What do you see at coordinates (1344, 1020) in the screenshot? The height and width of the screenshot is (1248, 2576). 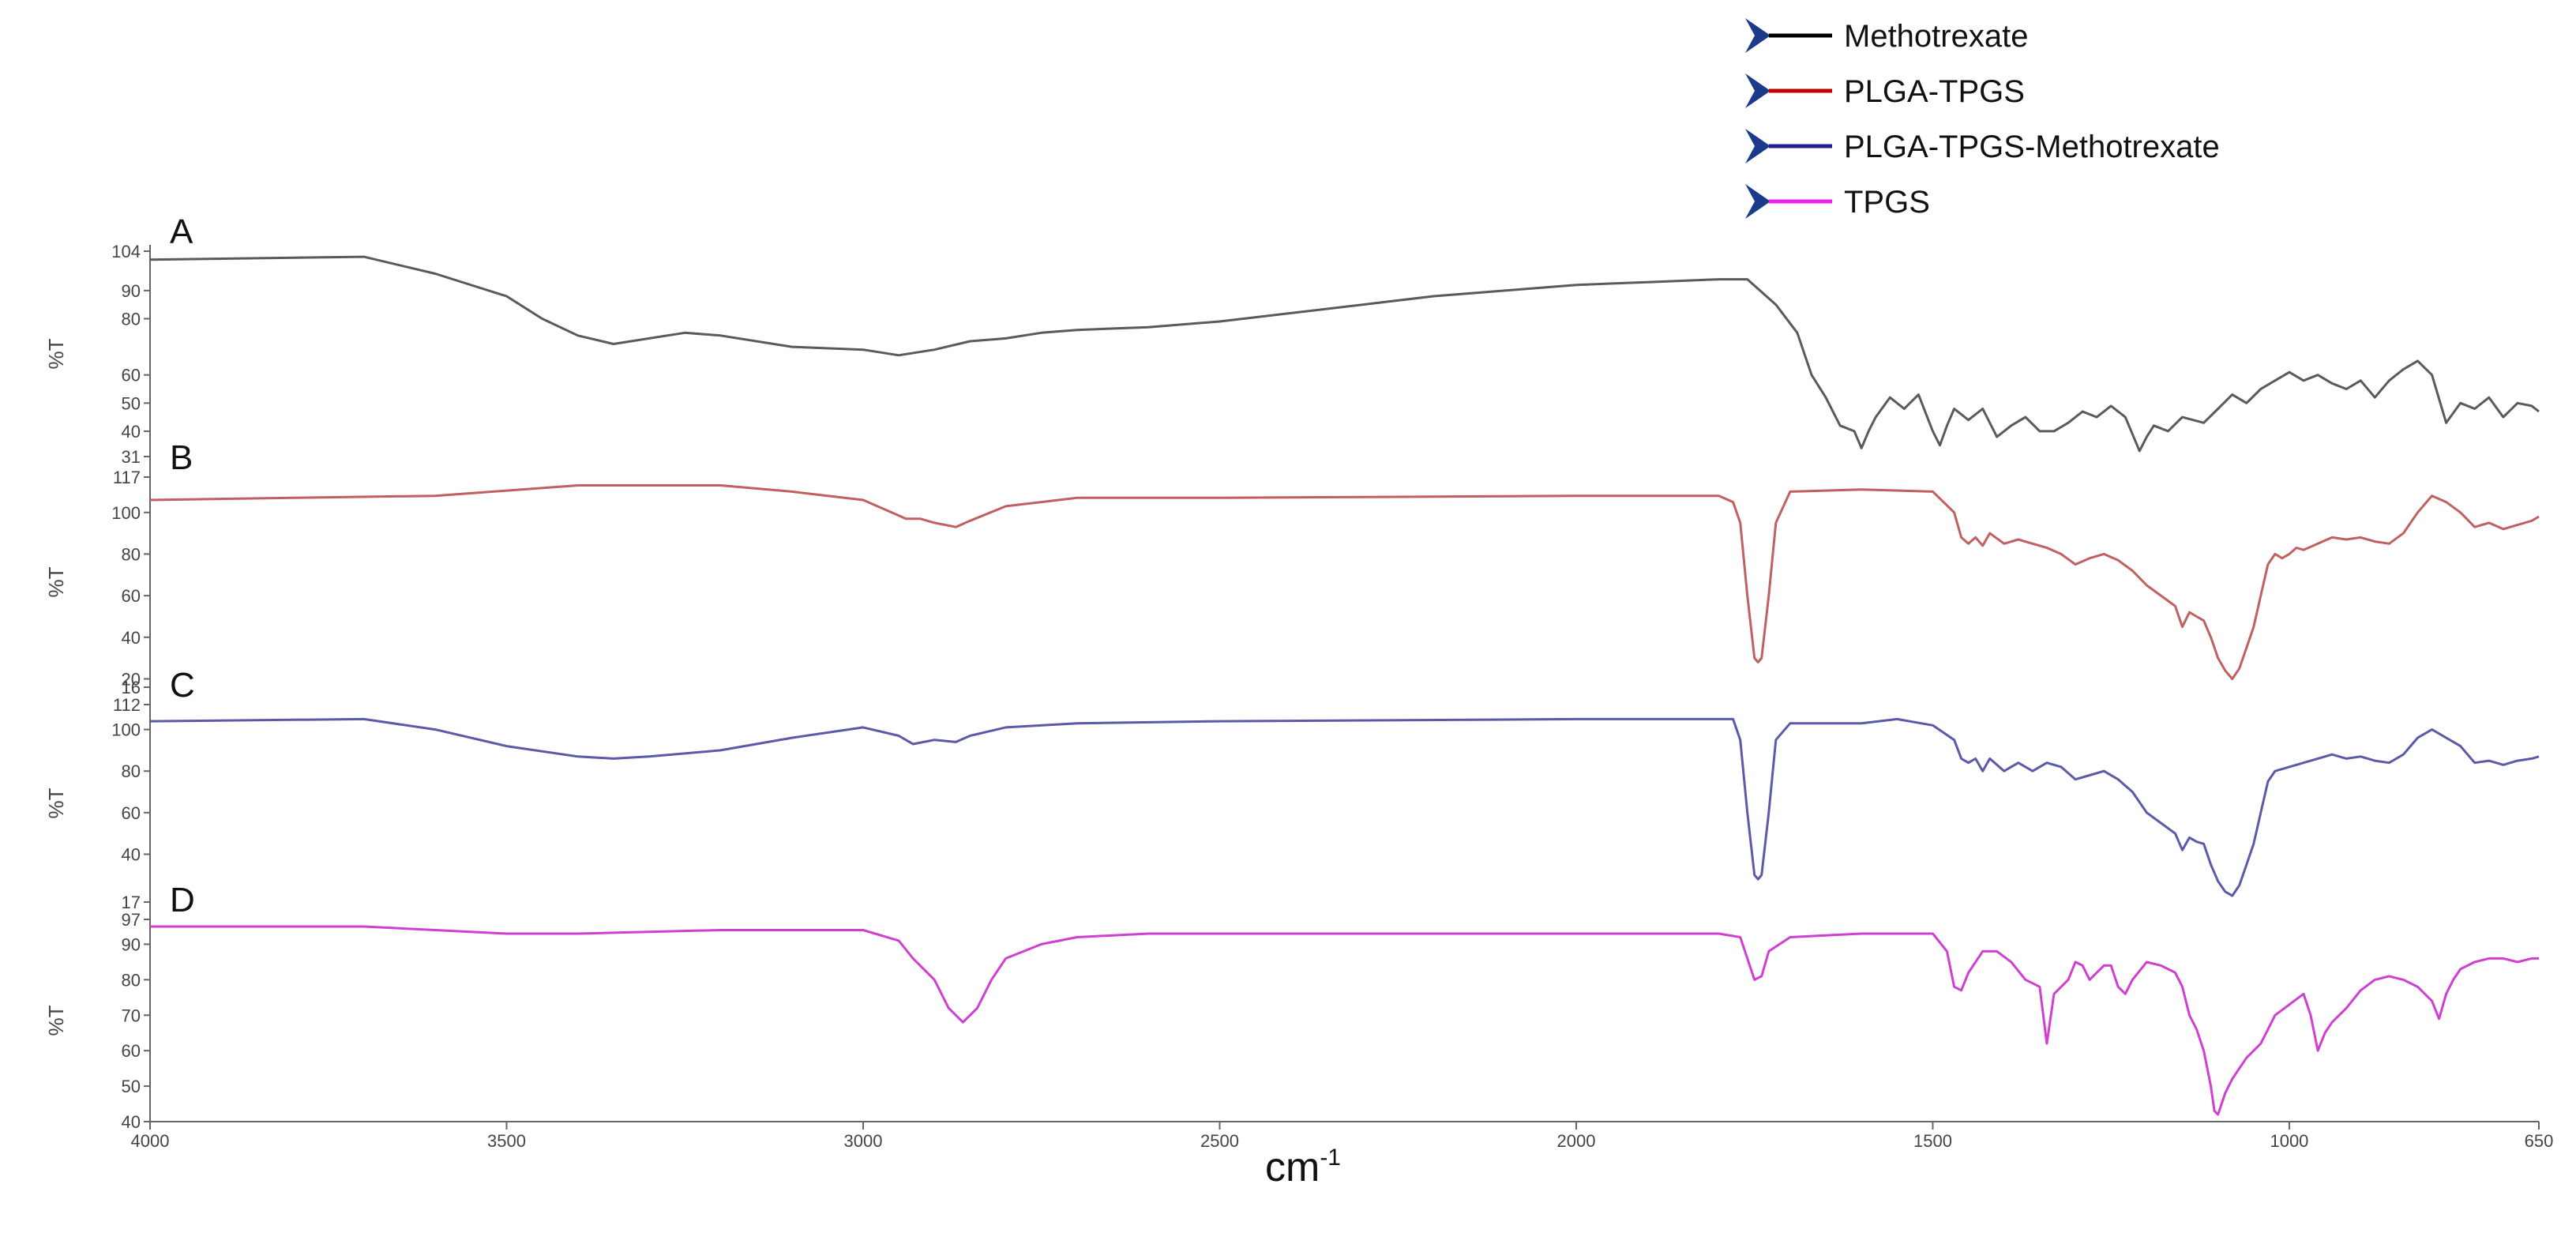 I see `spectrum-line-d` at bounding box center [1344, 1020].